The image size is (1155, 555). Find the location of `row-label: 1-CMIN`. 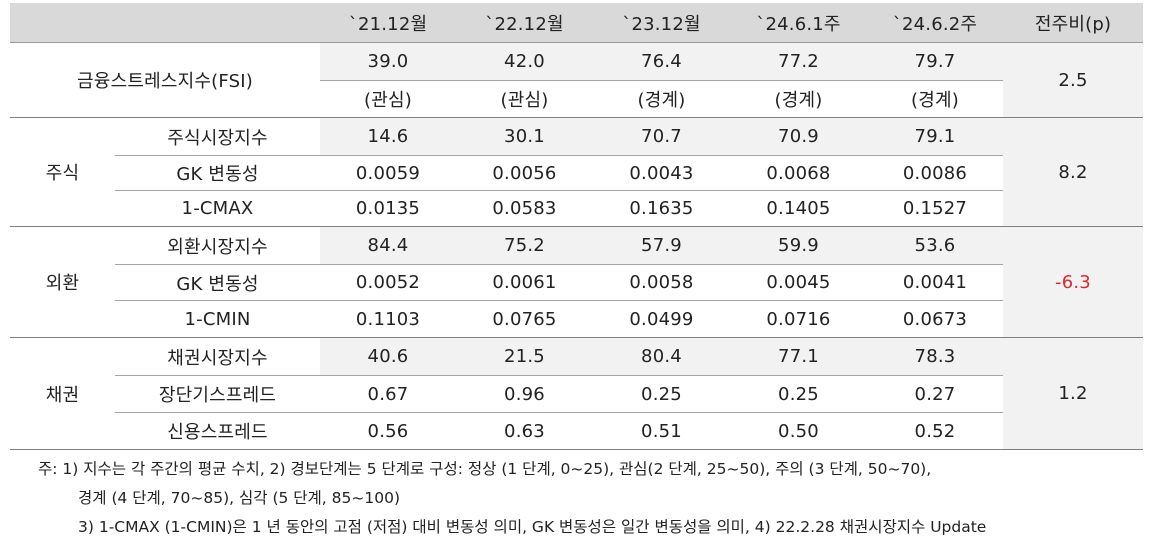

row-label: 1-CMIN is located at coordinates (217, 319).